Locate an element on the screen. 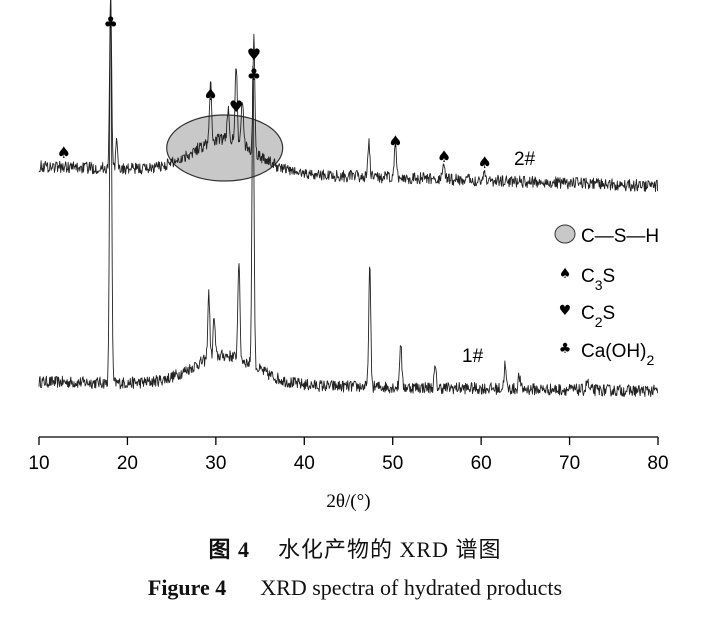 Image resolution: width=710 pixels, height=626 pixels. x-tick-label: 60 is located at coordinates (481, 463).